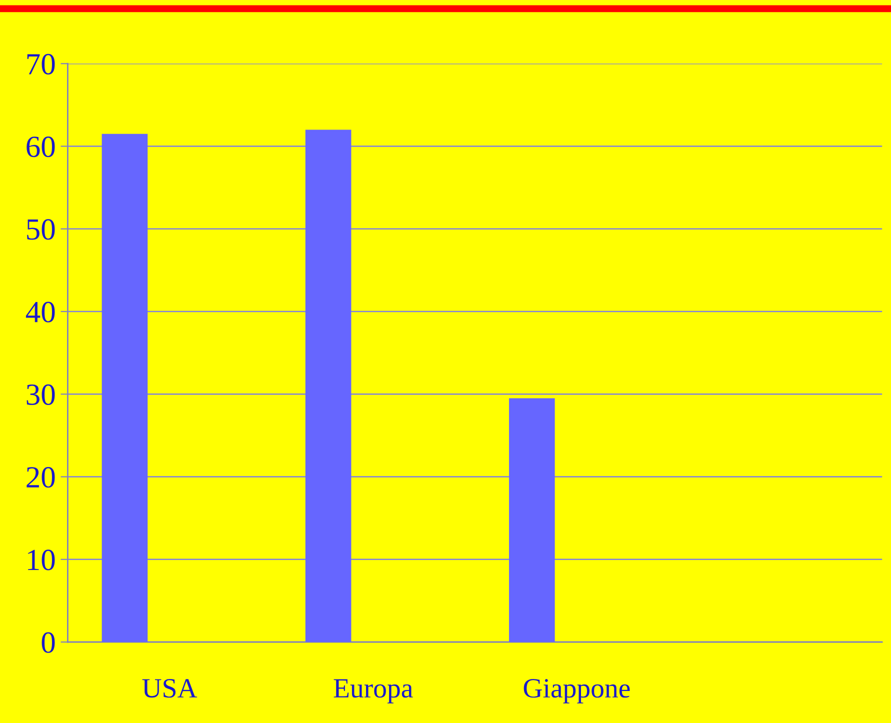 The height and width of the screenshot is (723, 891). What do you see at coordinates (40, 395) in the screenshot?
I see `y-tick-label: 30` at bounding box center [40, 395].